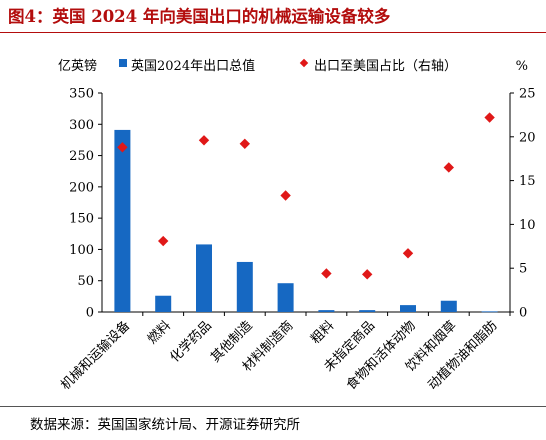 The width and height of the screenshot is (546, 440). What do you see at coordinates (385, 66) in the screenshot?
I see `legend-marker-label: 出口至美国占比（右轴）` at bounding box center [385, 66].